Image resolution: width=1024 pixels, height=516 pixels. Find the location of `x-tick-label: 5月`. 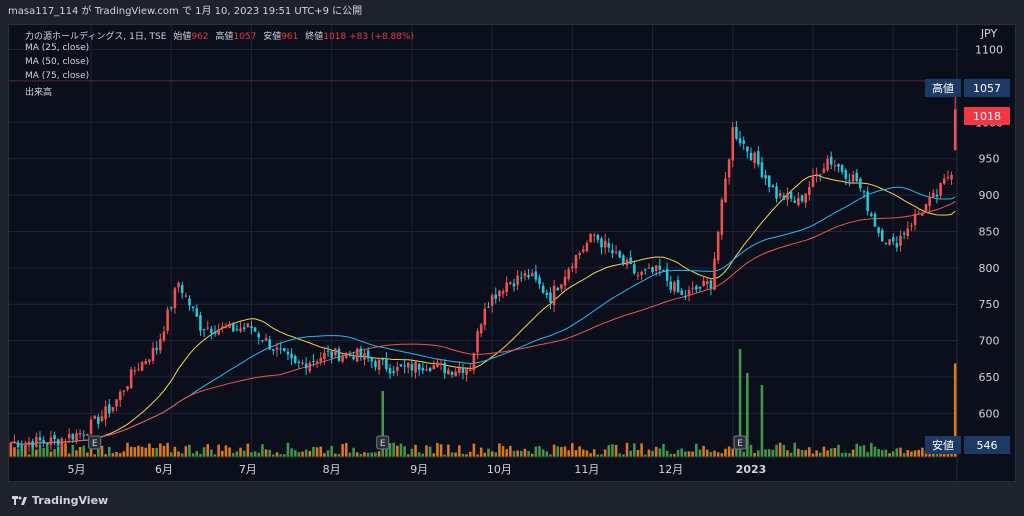

x-tick-label: 5月 is located at coordinates (76, 469).